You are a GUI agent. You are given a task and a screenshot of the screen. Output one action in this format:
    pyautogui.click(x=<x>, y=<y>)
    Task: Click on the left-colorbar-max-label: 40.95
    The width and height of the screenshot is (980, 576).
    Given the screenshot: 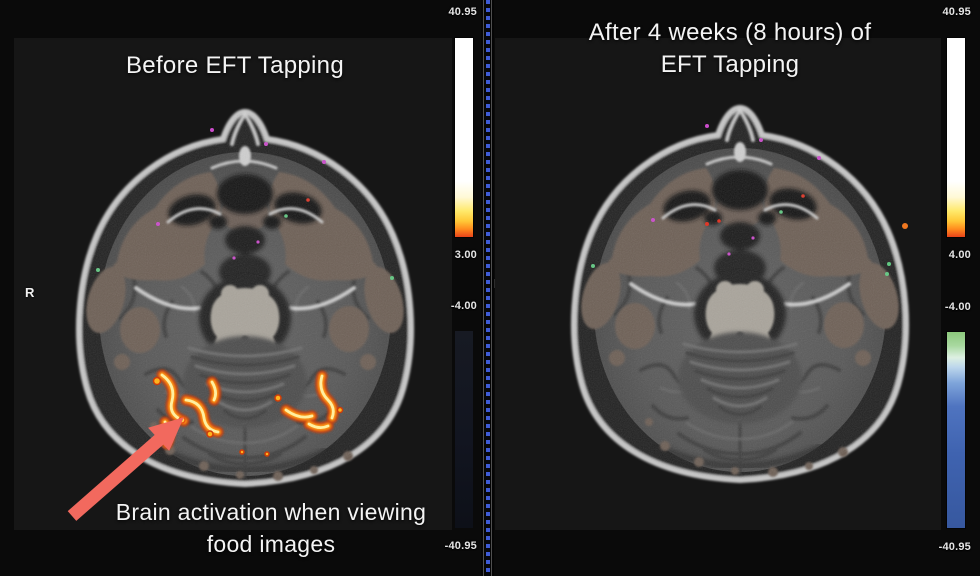 What is the action you would take?
    pyautogui.click(x=462, y=12)
    